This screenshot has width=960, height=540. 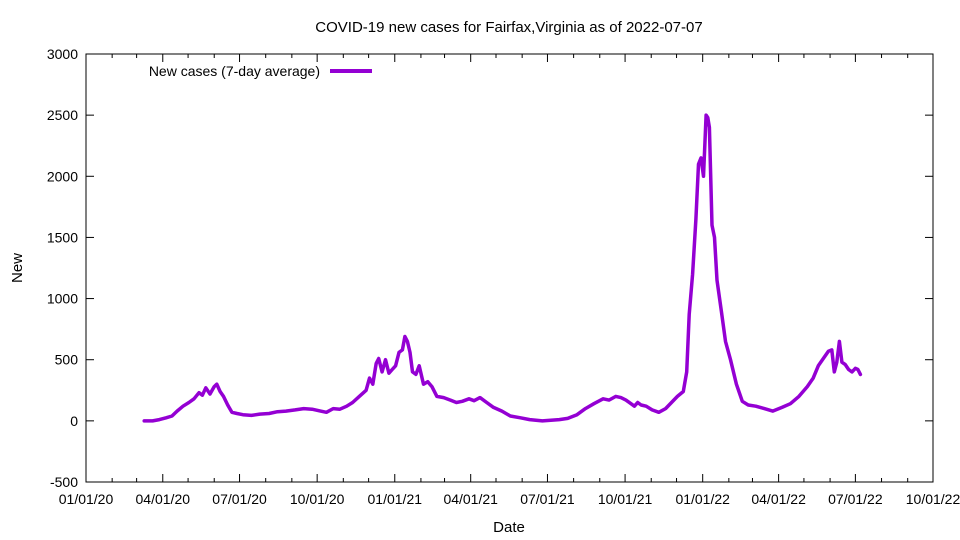 What do you see at coordinates (547, 499) in the screenshot?
I see `x-tick-label: 07/01/21` at bounding box center [547, 499].